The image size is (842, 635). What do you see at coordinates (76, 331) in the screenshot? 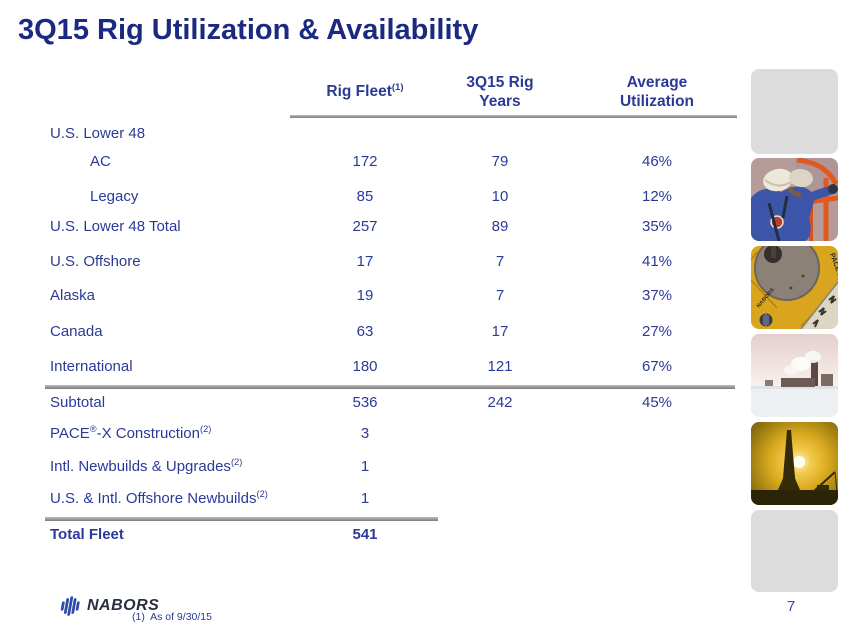
I see `row-label: Canada` at bounding box center [76, 331].